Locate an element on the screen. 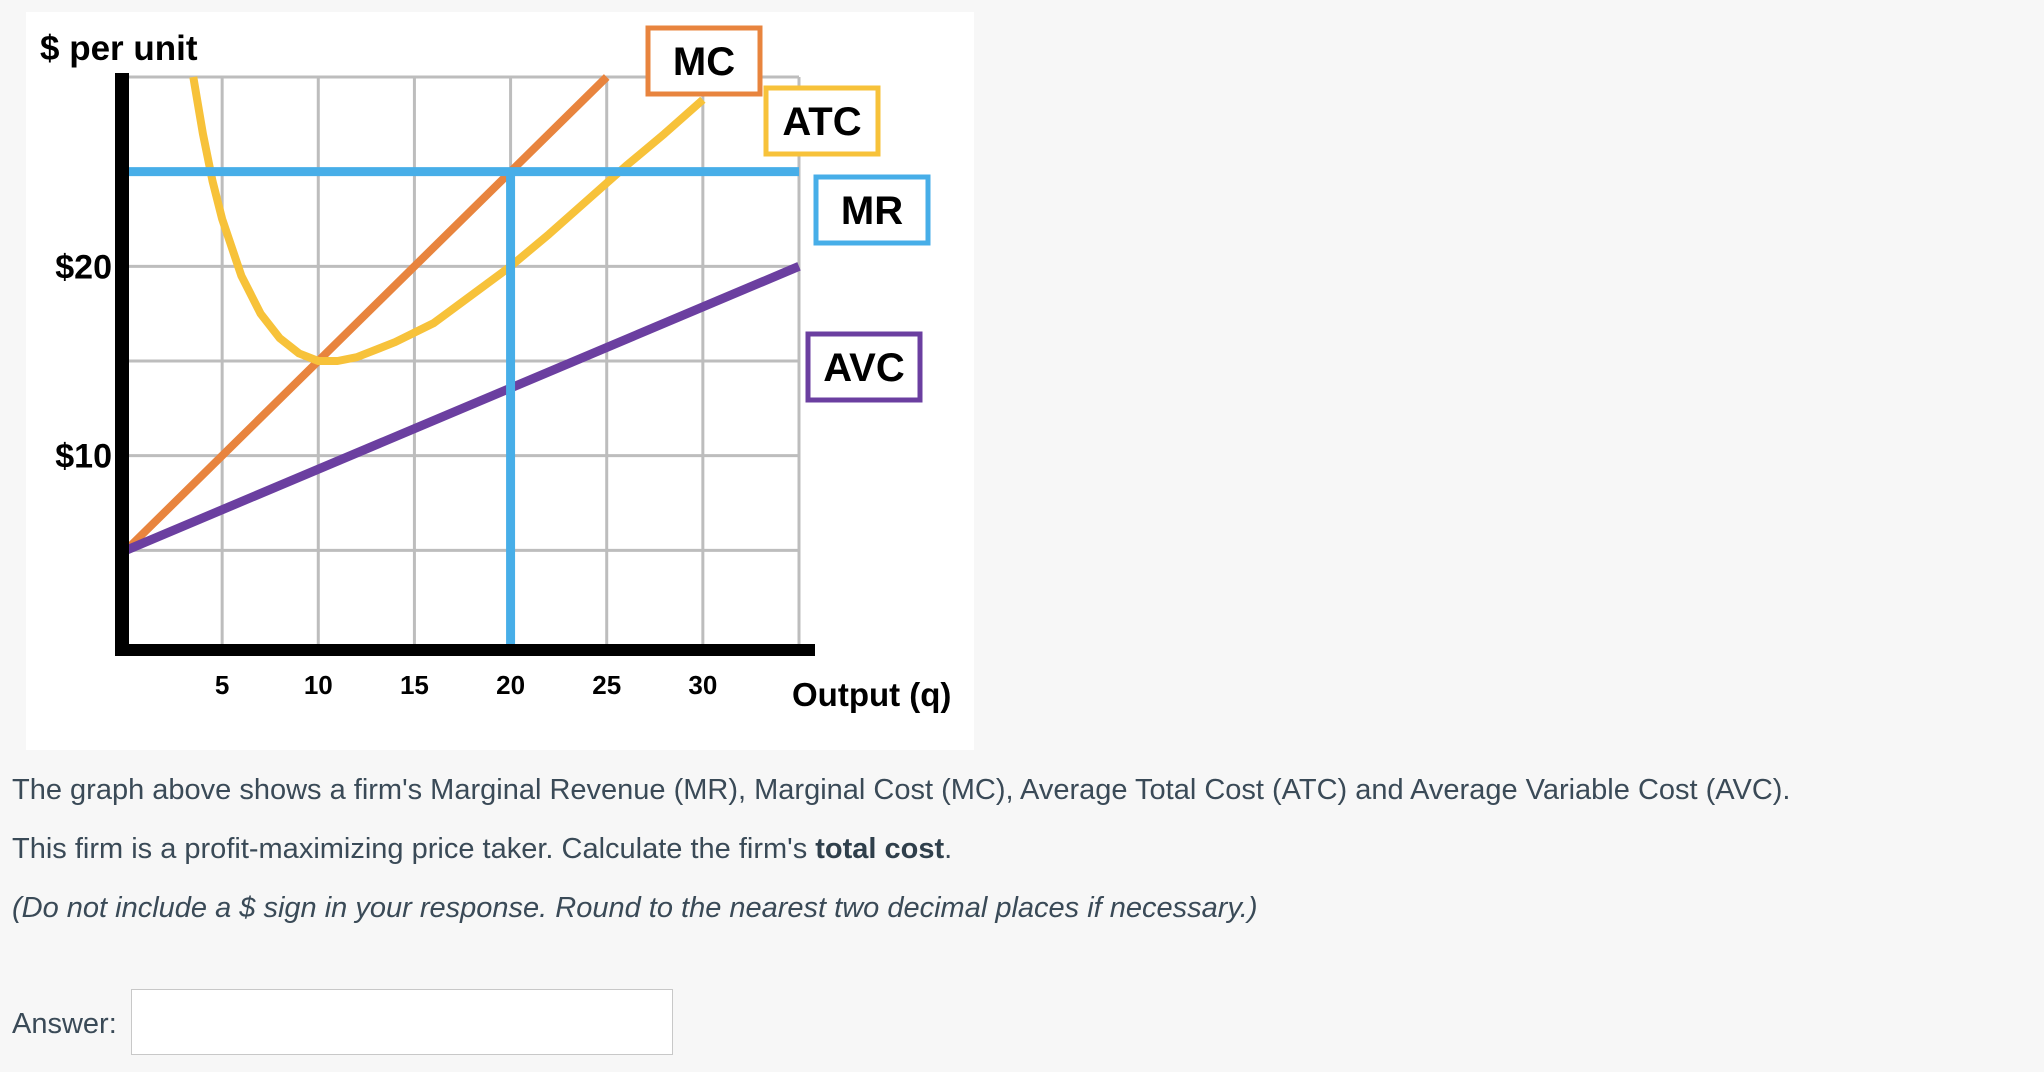 Image resolution: width=2044 pixels, height=1072 pixels. x-tick-label: 5 is located at coordinates (222, 685).